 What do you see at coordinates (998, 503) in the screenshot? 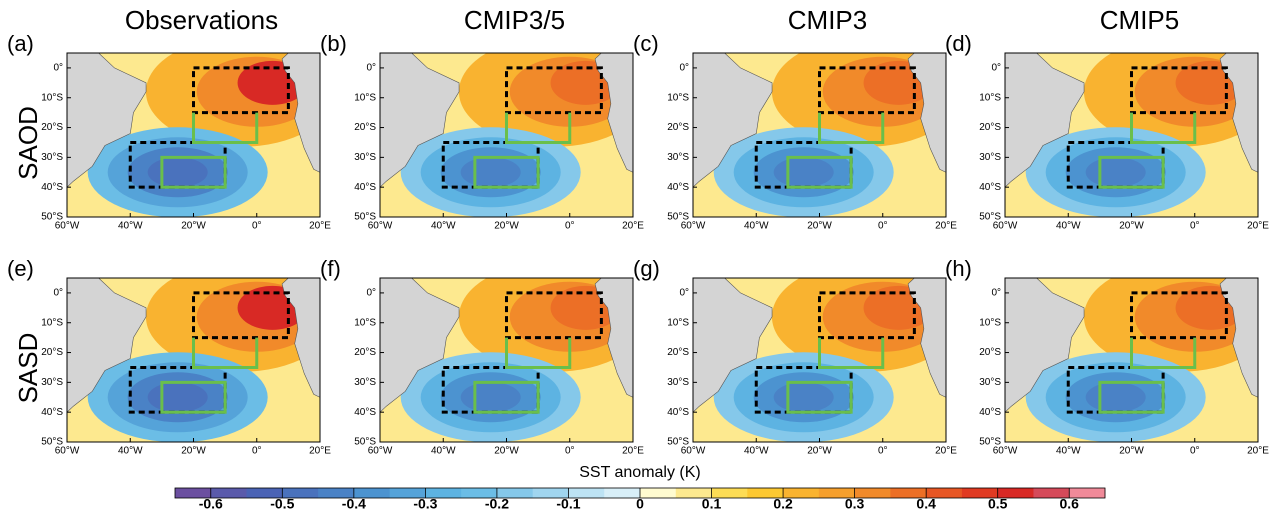
I see `colorbar-tick-label: 0.5` at bounding box center [998, 503].